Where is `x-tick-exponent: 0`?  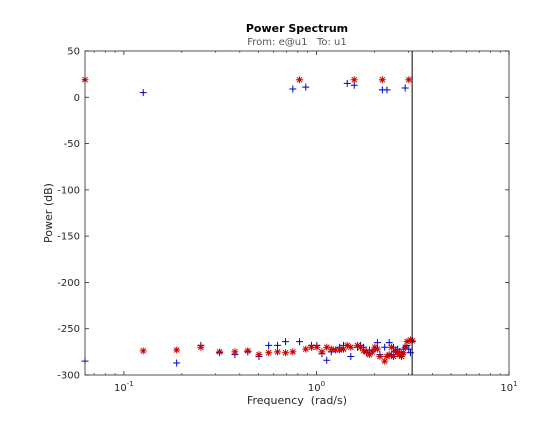 x-tick-exponent: 0 is located at coordinates (323, 384).